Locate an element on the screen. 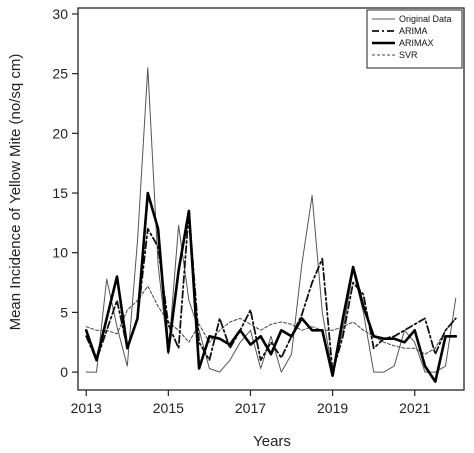 Image resolution: width=474 pixels, height=453 pixels. legend-label-arima: ARIMA is located at coordinates (413, 31).